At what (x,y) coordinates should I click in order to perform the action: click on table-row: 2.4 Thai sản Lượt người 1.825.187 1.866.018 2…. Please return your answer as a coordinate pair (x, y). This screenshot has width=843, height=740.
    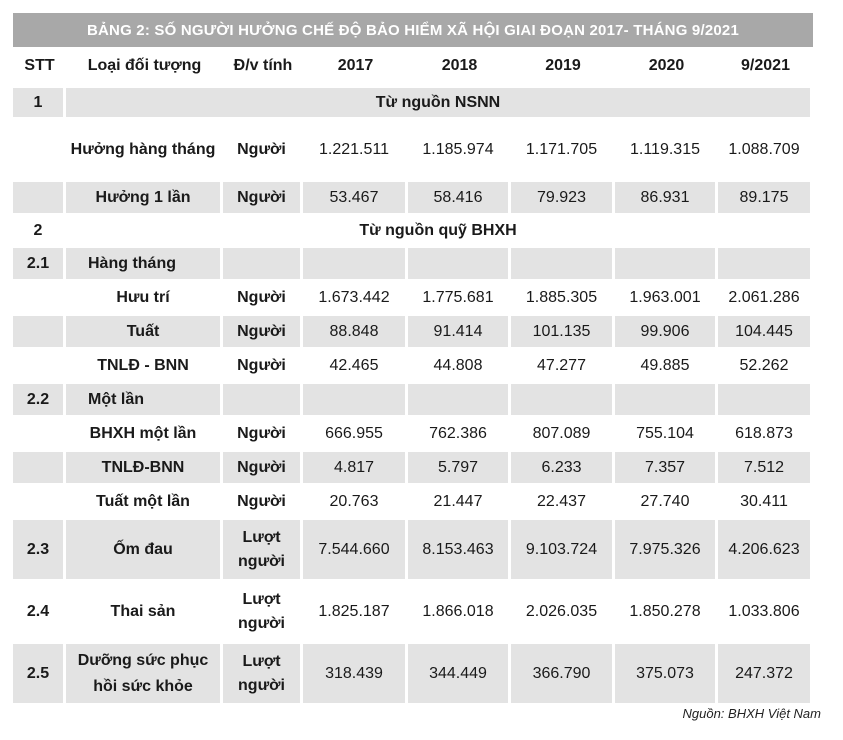
    Looking at the image, I should click on (413, 613).